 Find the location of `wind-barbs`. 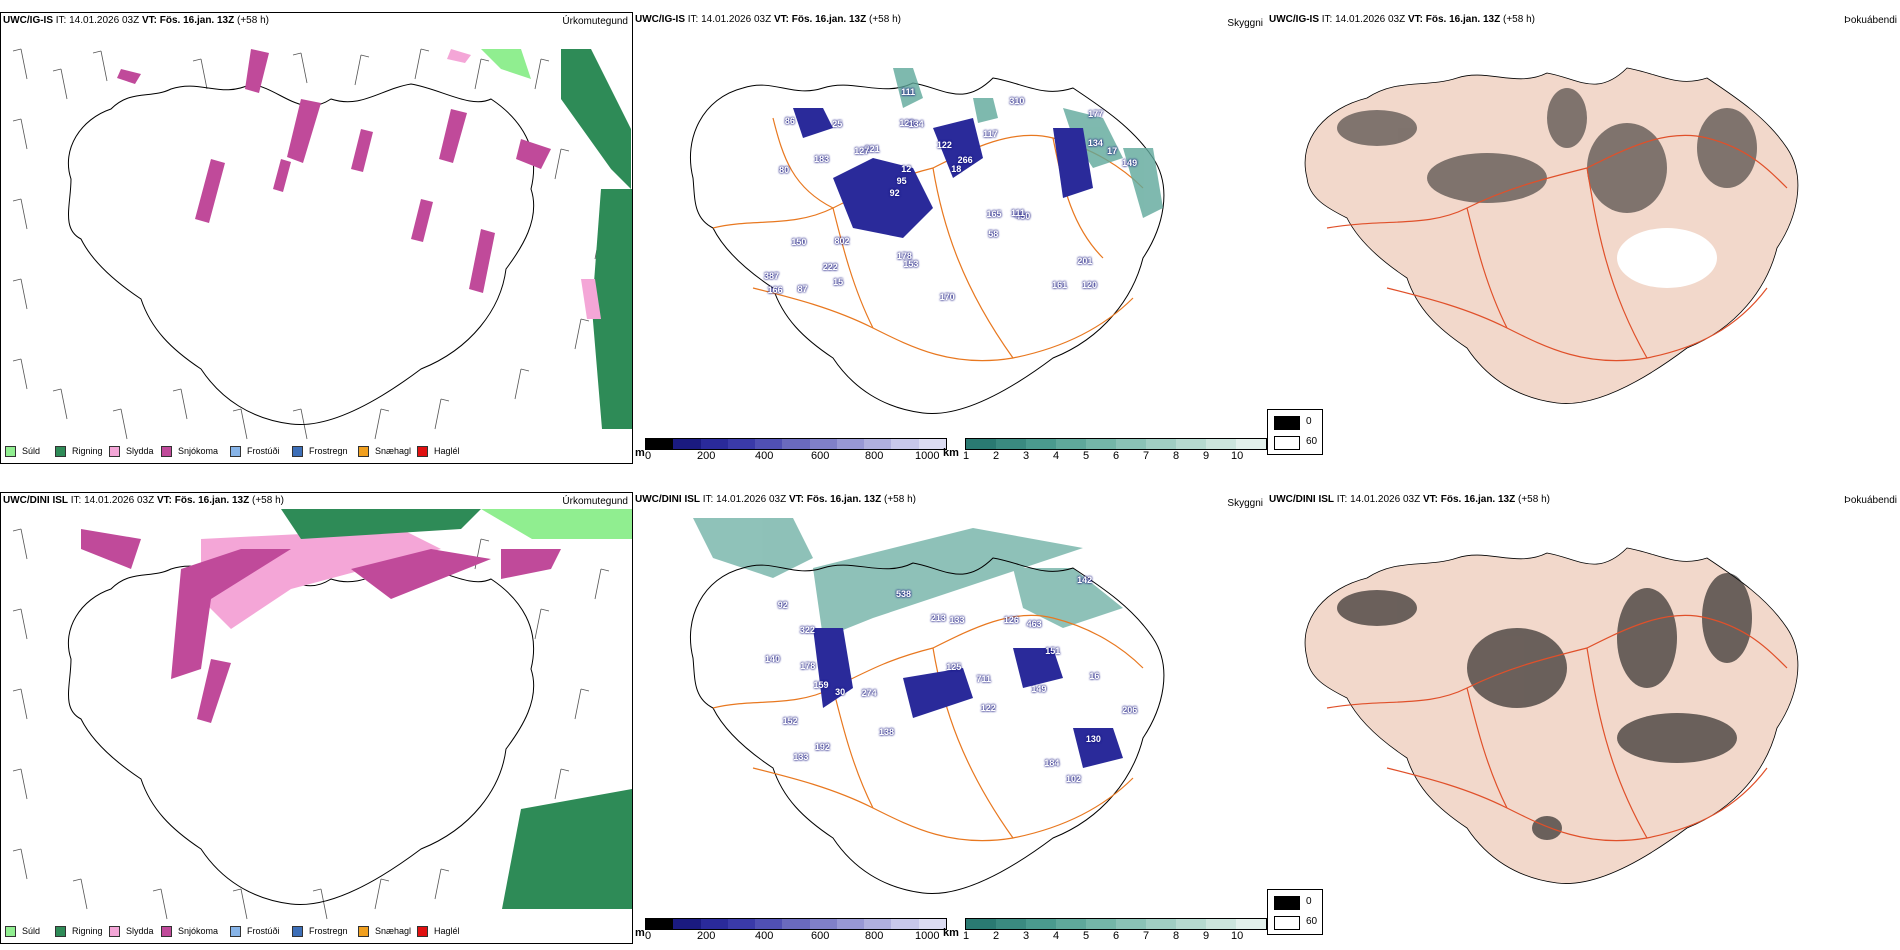

wind-barbs is located at coordinates (311, 724).